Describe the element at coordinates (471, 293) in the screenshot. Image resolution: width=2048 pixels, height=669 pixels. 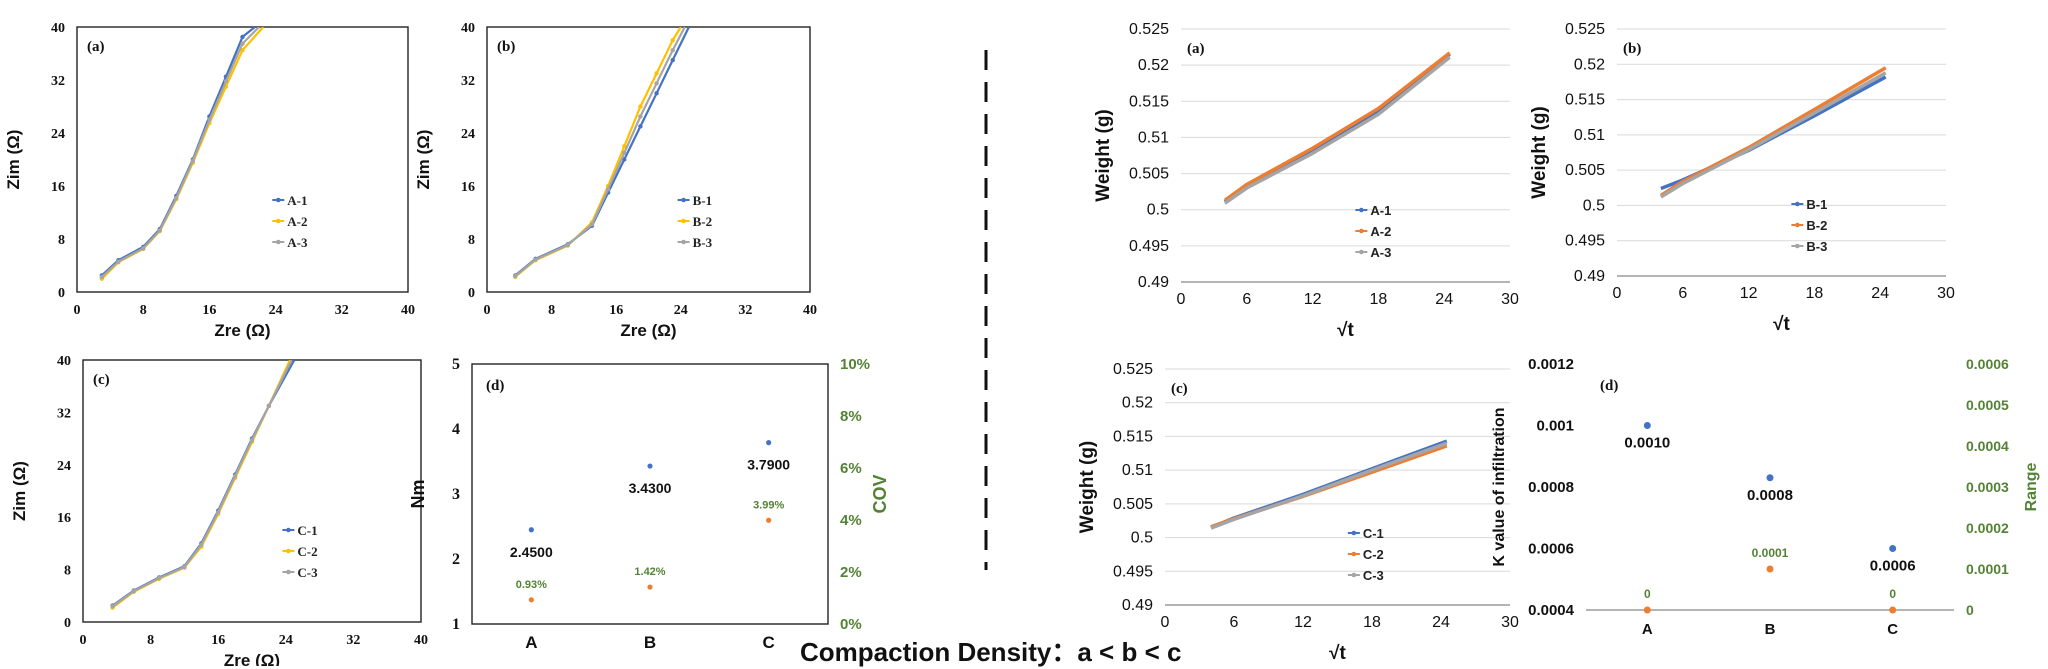
I see `y-tick-label: 0` at that location.